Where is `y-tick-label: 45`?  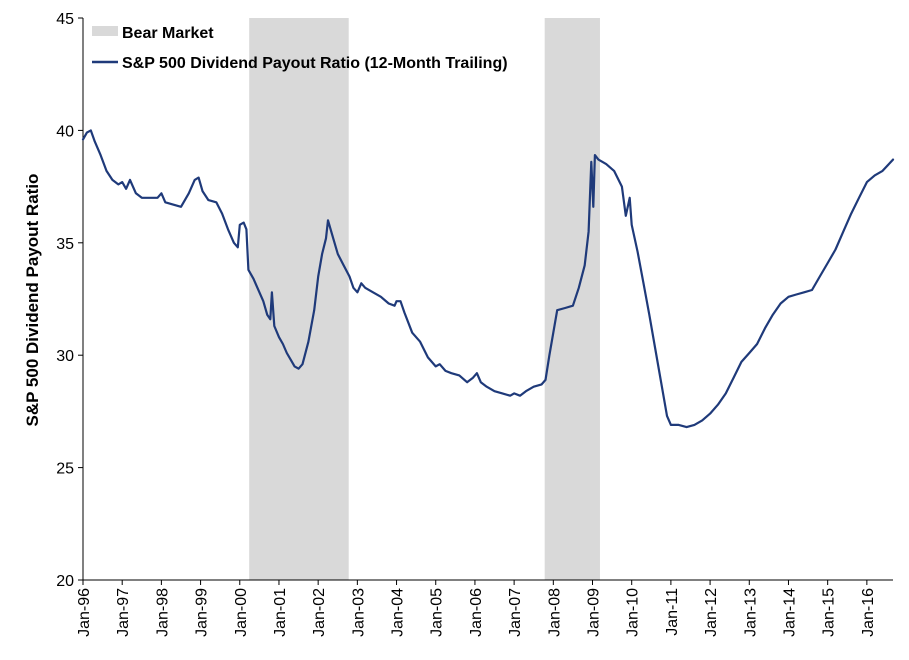
y-tick-label: 45 is located at coordinates (65, 19).